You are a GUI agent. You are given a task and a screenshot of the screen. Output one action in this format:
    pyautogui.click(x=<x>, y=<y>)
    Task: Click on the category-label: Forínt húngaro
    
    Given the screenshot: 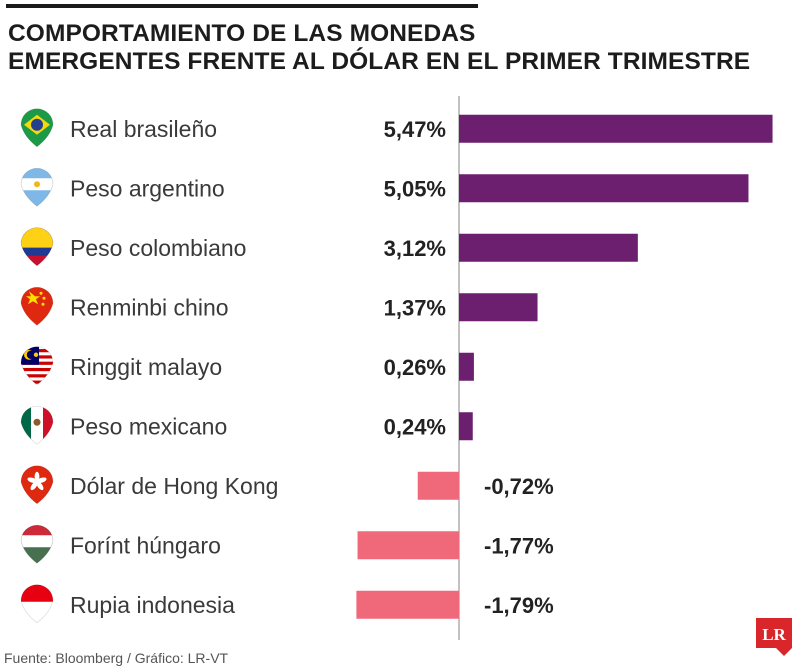 What is the action you would take?
    pyautogui.click(x=145, y=545)
    